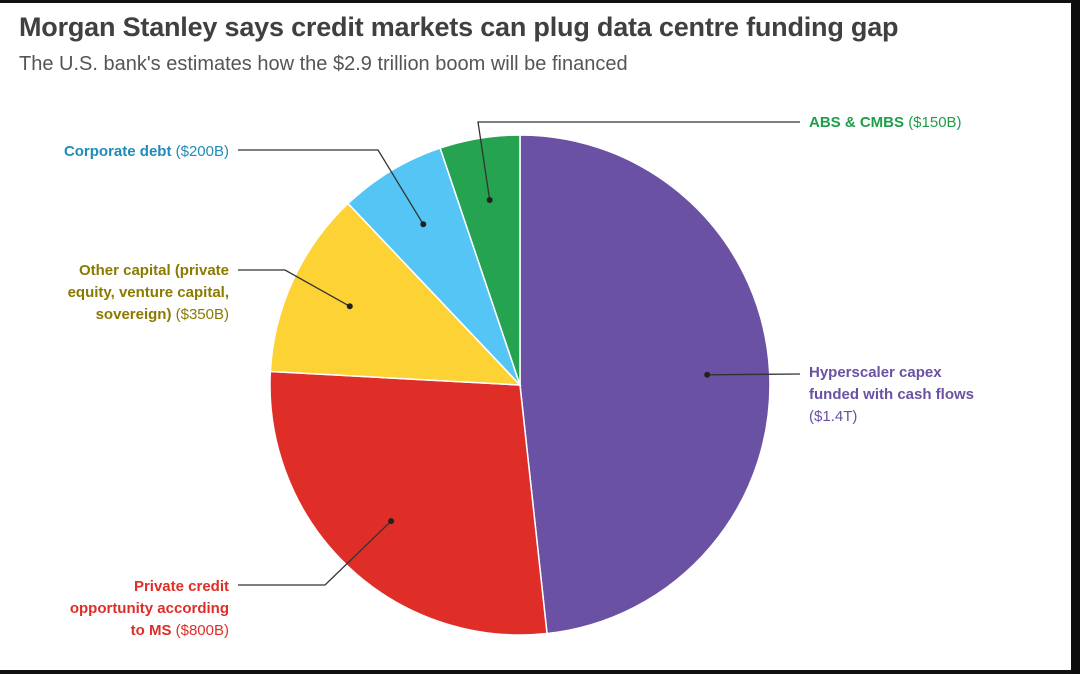 This screenshot has height=674, width=1080. I want to click on label-corporate-debt: Corporate debt ($200B), so click(146, 152).